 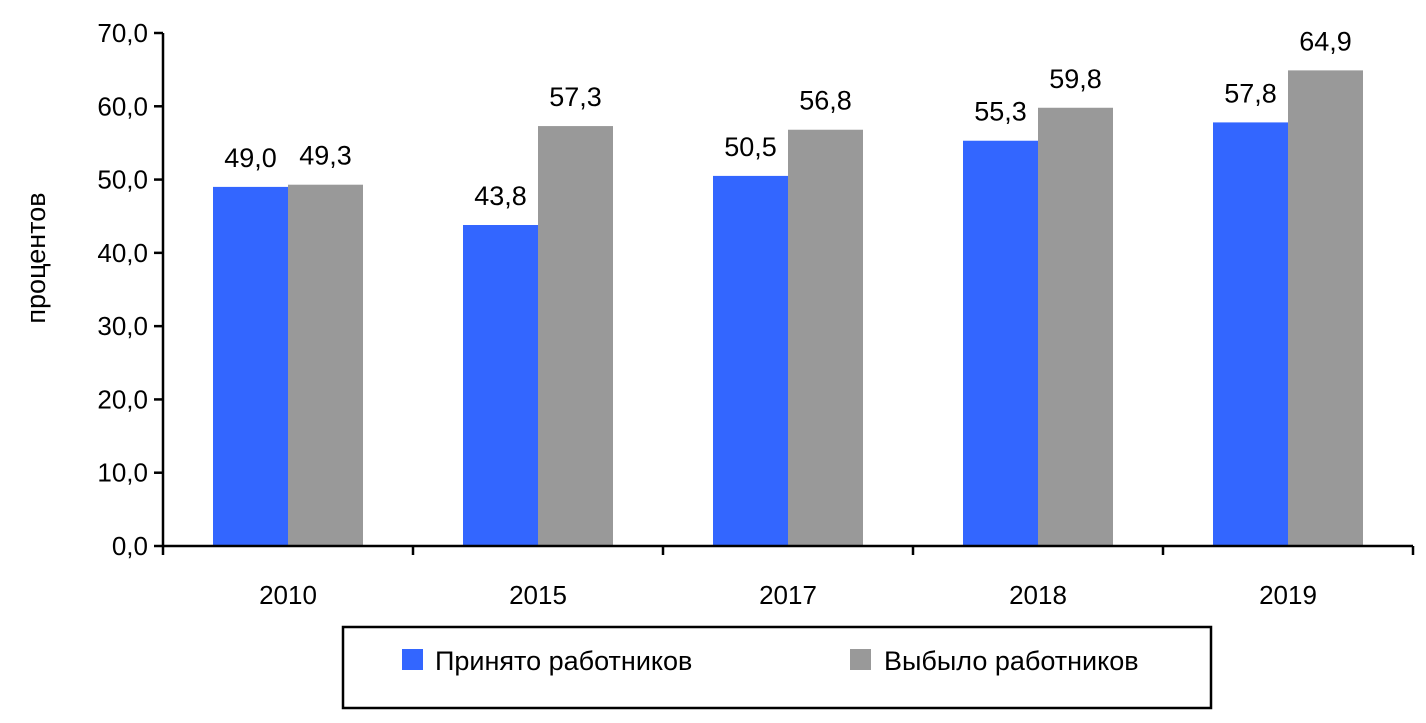 I want to click on data-label: 59,8, so click(x=1075, y=79).